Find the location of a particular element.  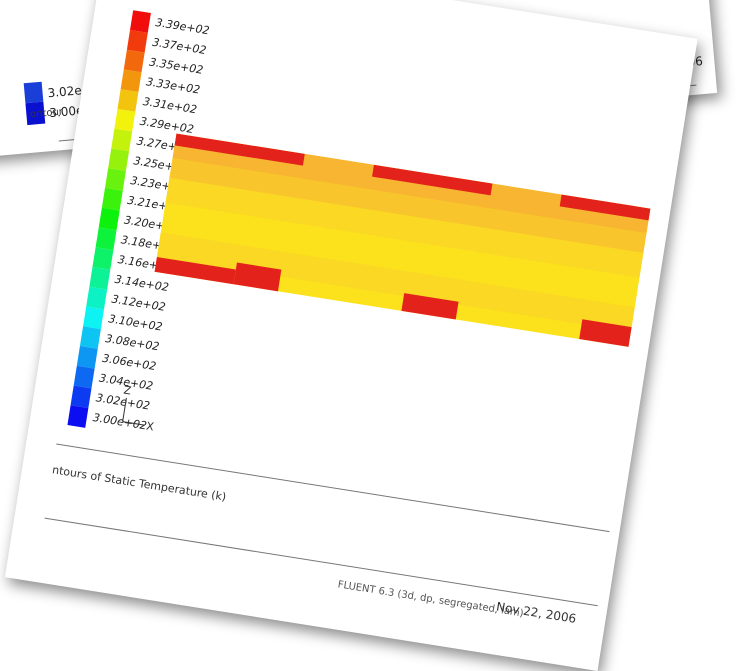

legend-label: 3.35e+02 is located at coordinates (176, 66).